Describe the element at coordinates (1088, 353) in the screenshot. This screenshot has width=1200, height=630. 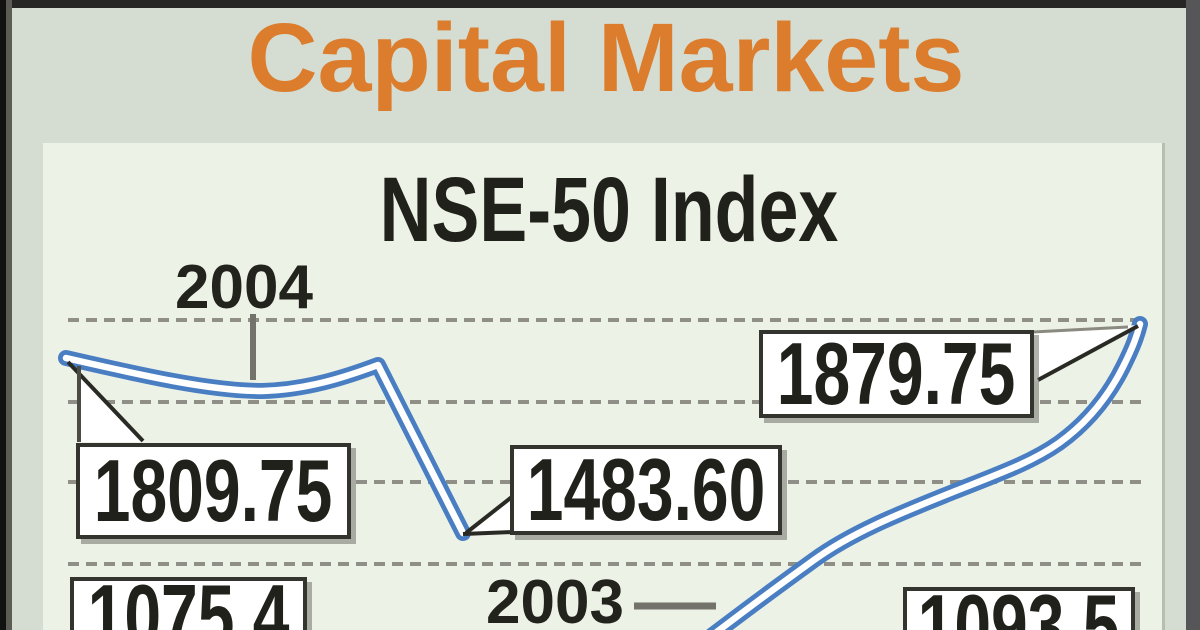
I see `wedge-1879-edge` at that location.